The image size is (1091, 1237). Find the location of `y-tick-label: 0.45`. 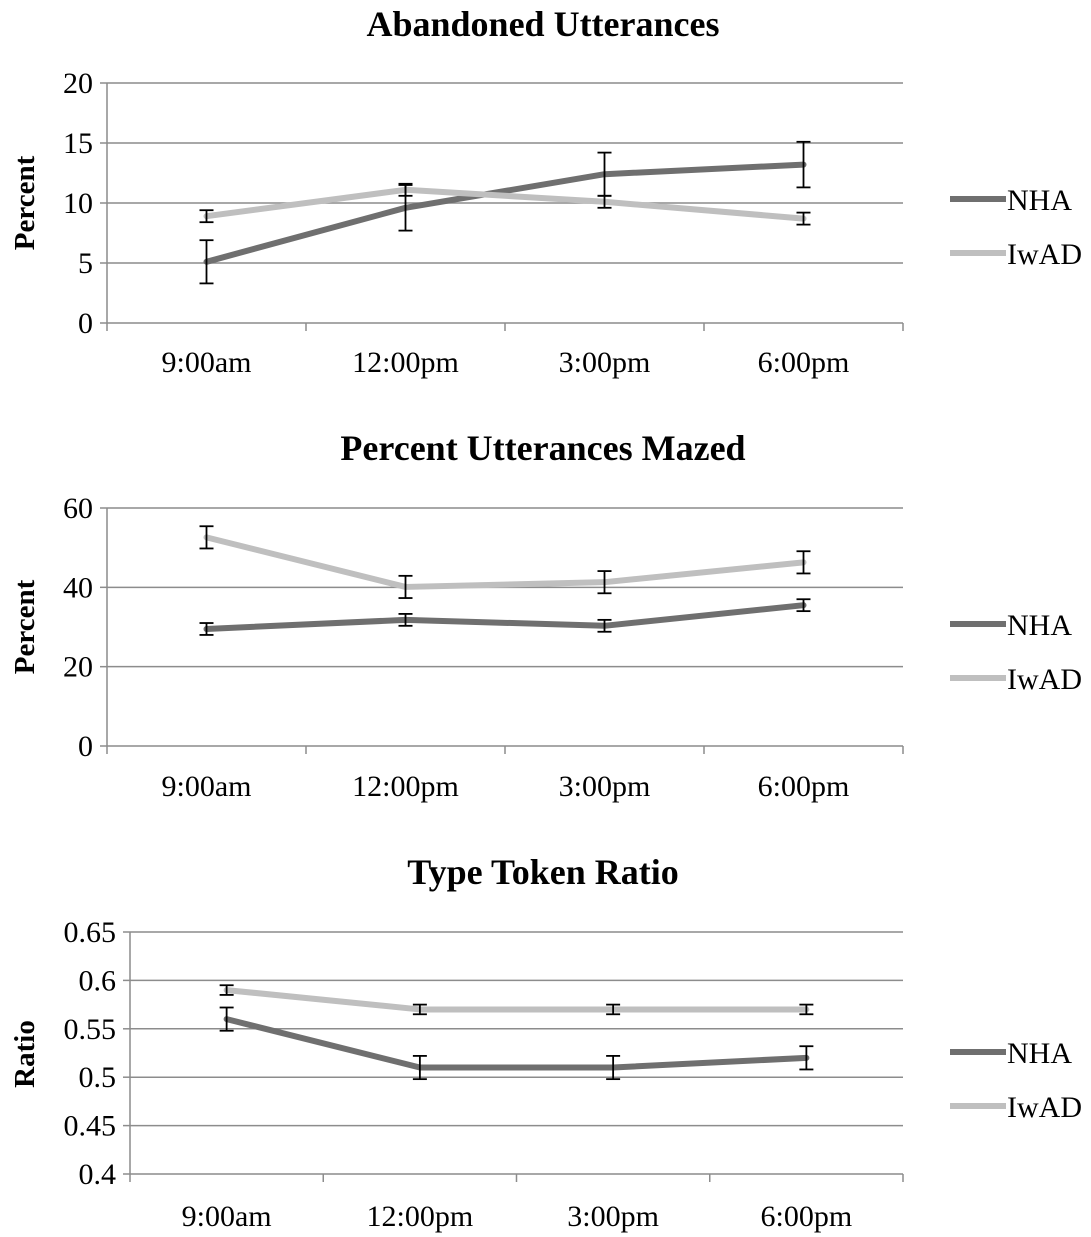

y-tick-label: 0.45 is located at coordinates (90, 1126).